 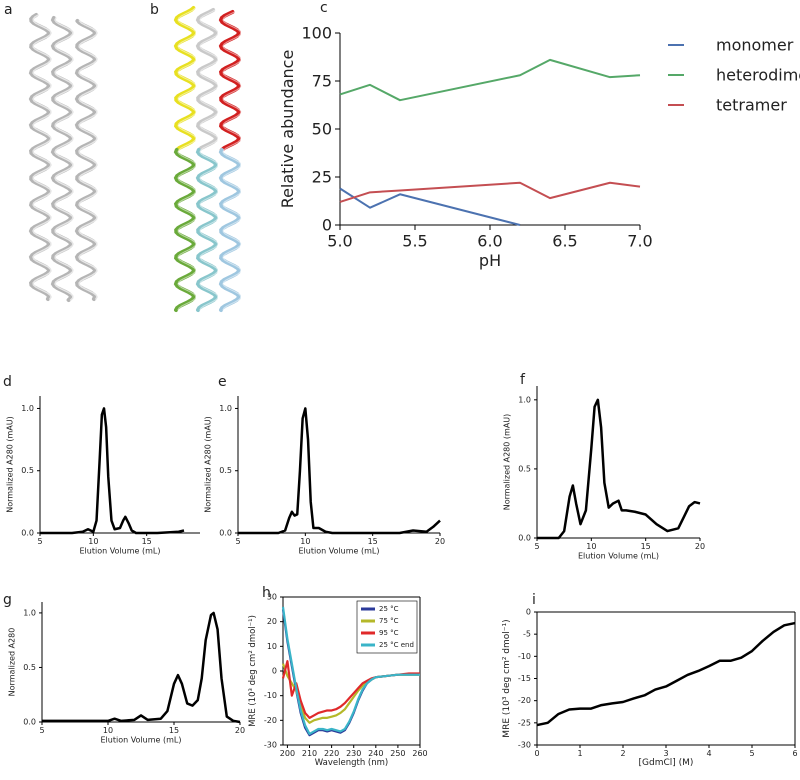 I want to click on panel-label: a, so click(x=8, y=10).